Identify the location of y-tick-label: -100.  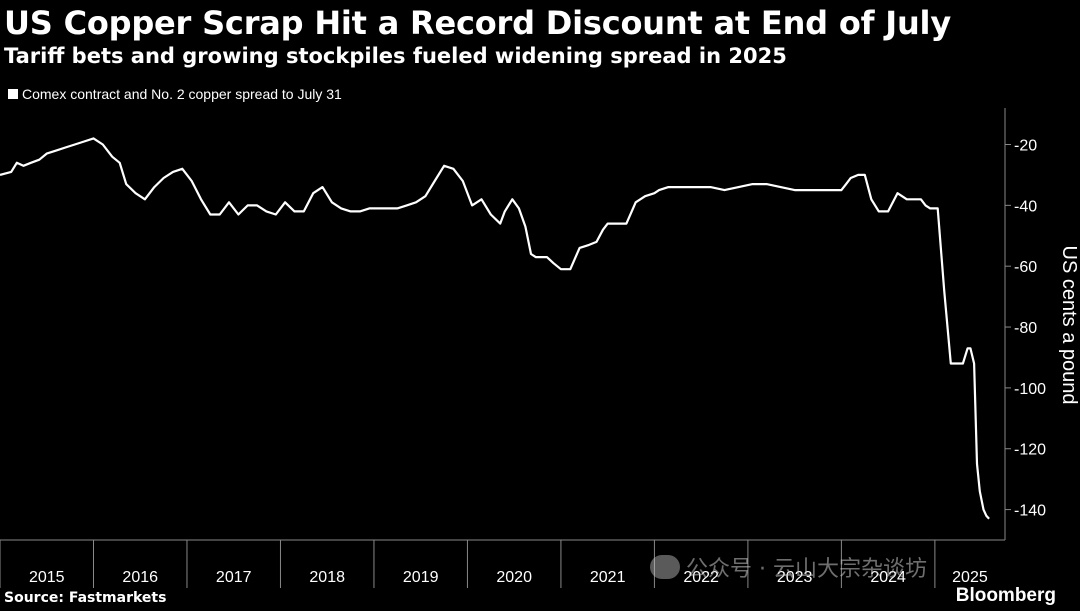
(1030, 389).